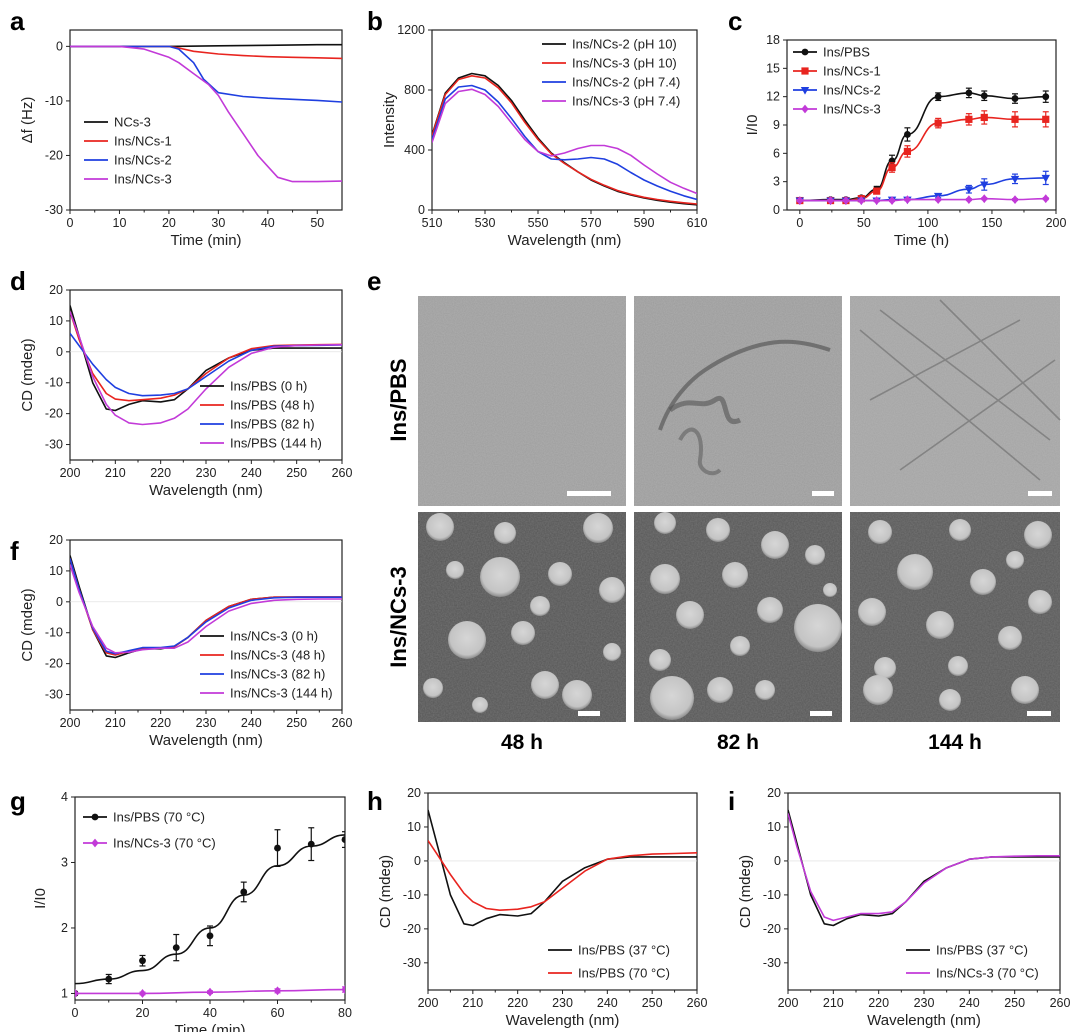 The width and height of the screenshot is (1080, 1032). What do you see at coordinates (54, 414) in the screenshot?
I see `y-tick-label: -20` at bounding box center [54, 414].